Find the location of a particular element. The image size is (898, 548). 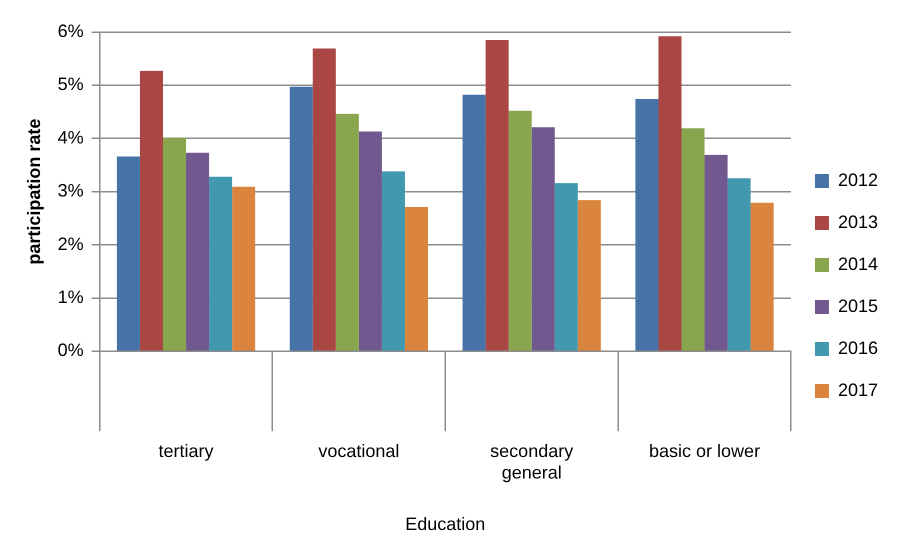

legend-label: 2014 is located at coordinates (858, 264).